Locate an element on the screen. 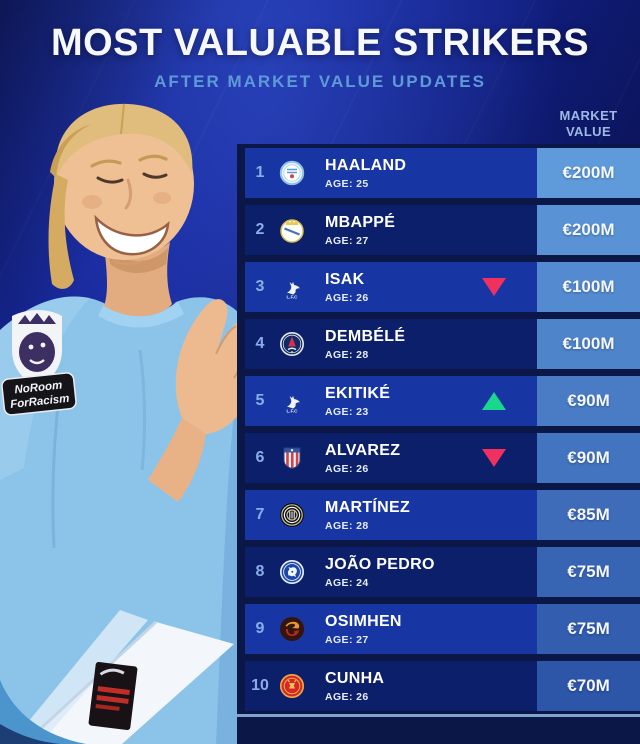  psg-badge is located at coordinates (292, 344).